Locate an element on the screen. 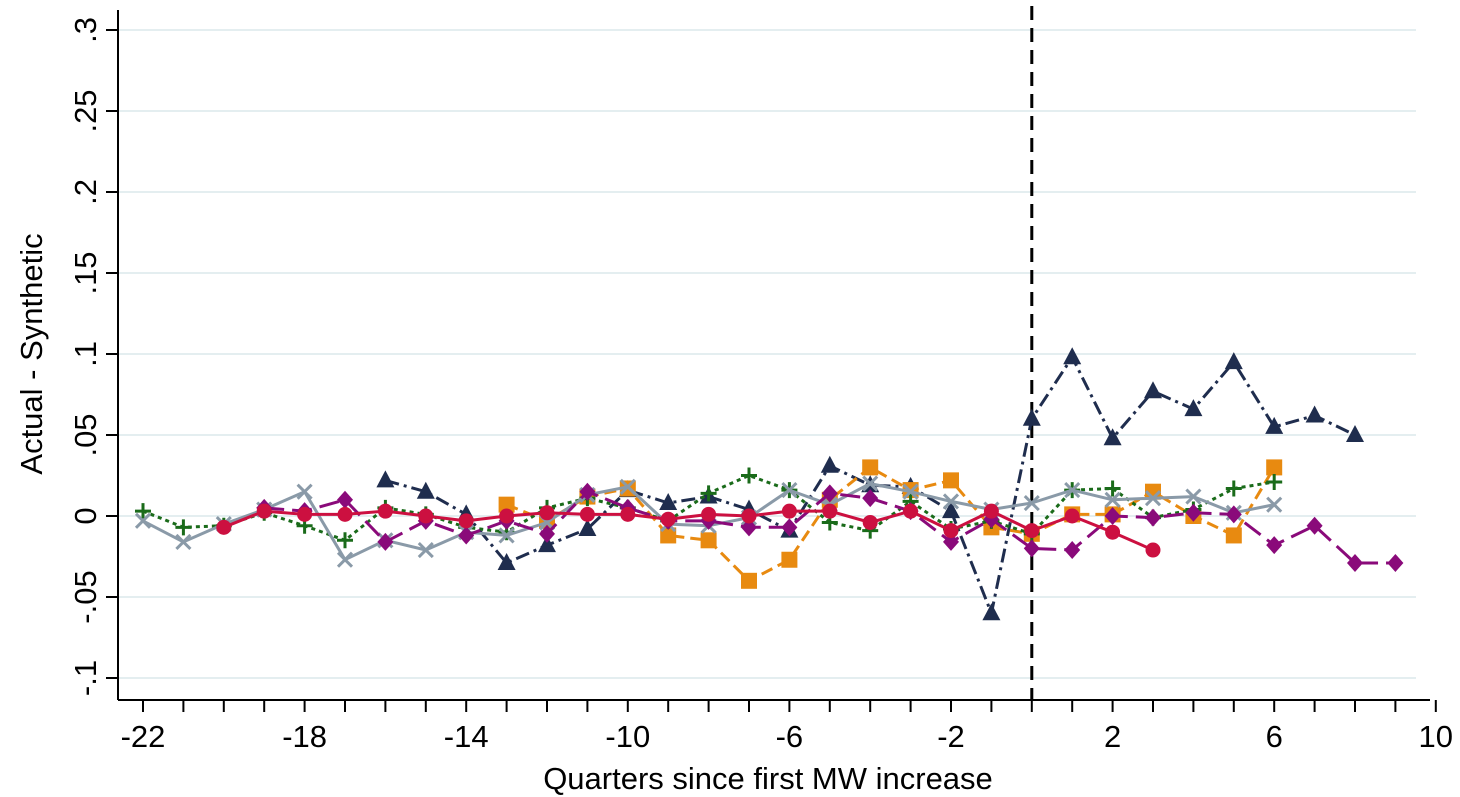  x-tick-label: 2 is located at coordinates (1112, 736).